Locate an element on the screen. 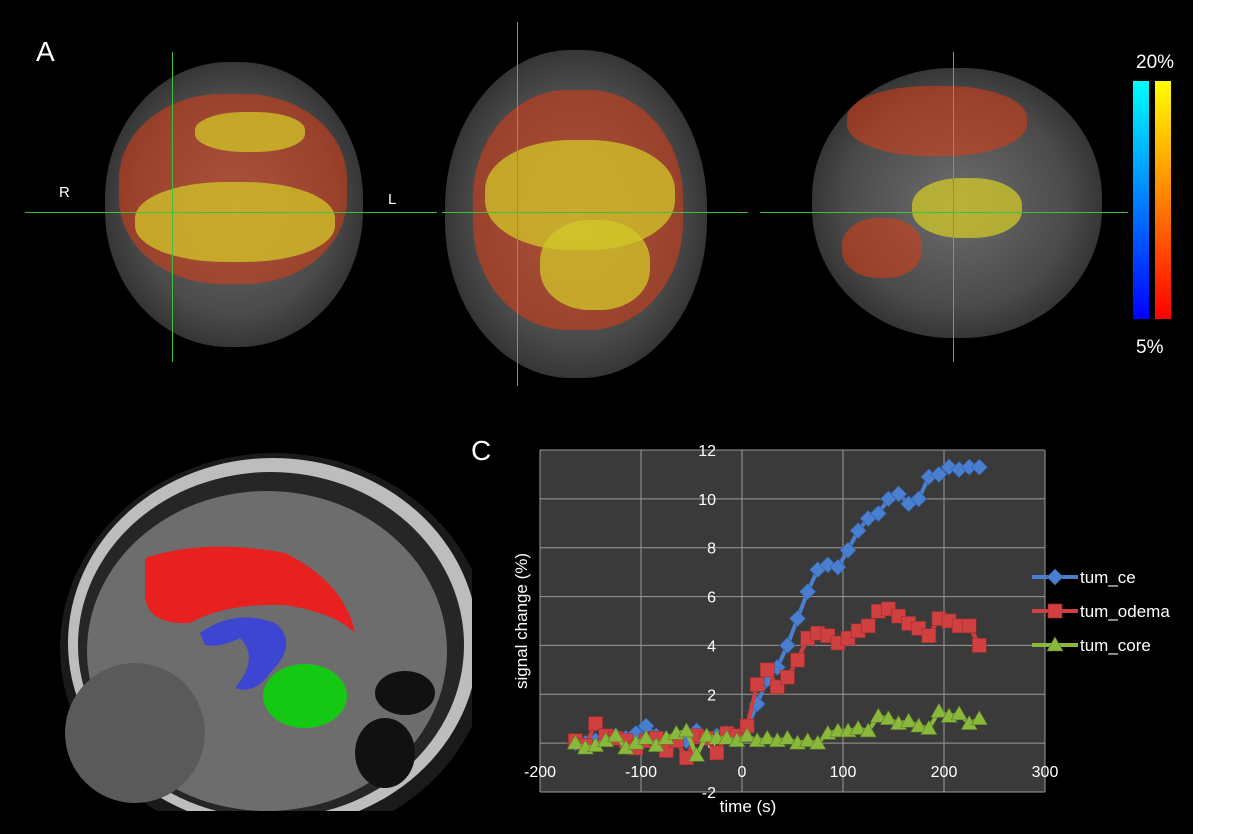 Image resolution: width=1235 pixels, height=834 pixels. crosshair-vertical-sagittal is located at coordinates (953, 207).